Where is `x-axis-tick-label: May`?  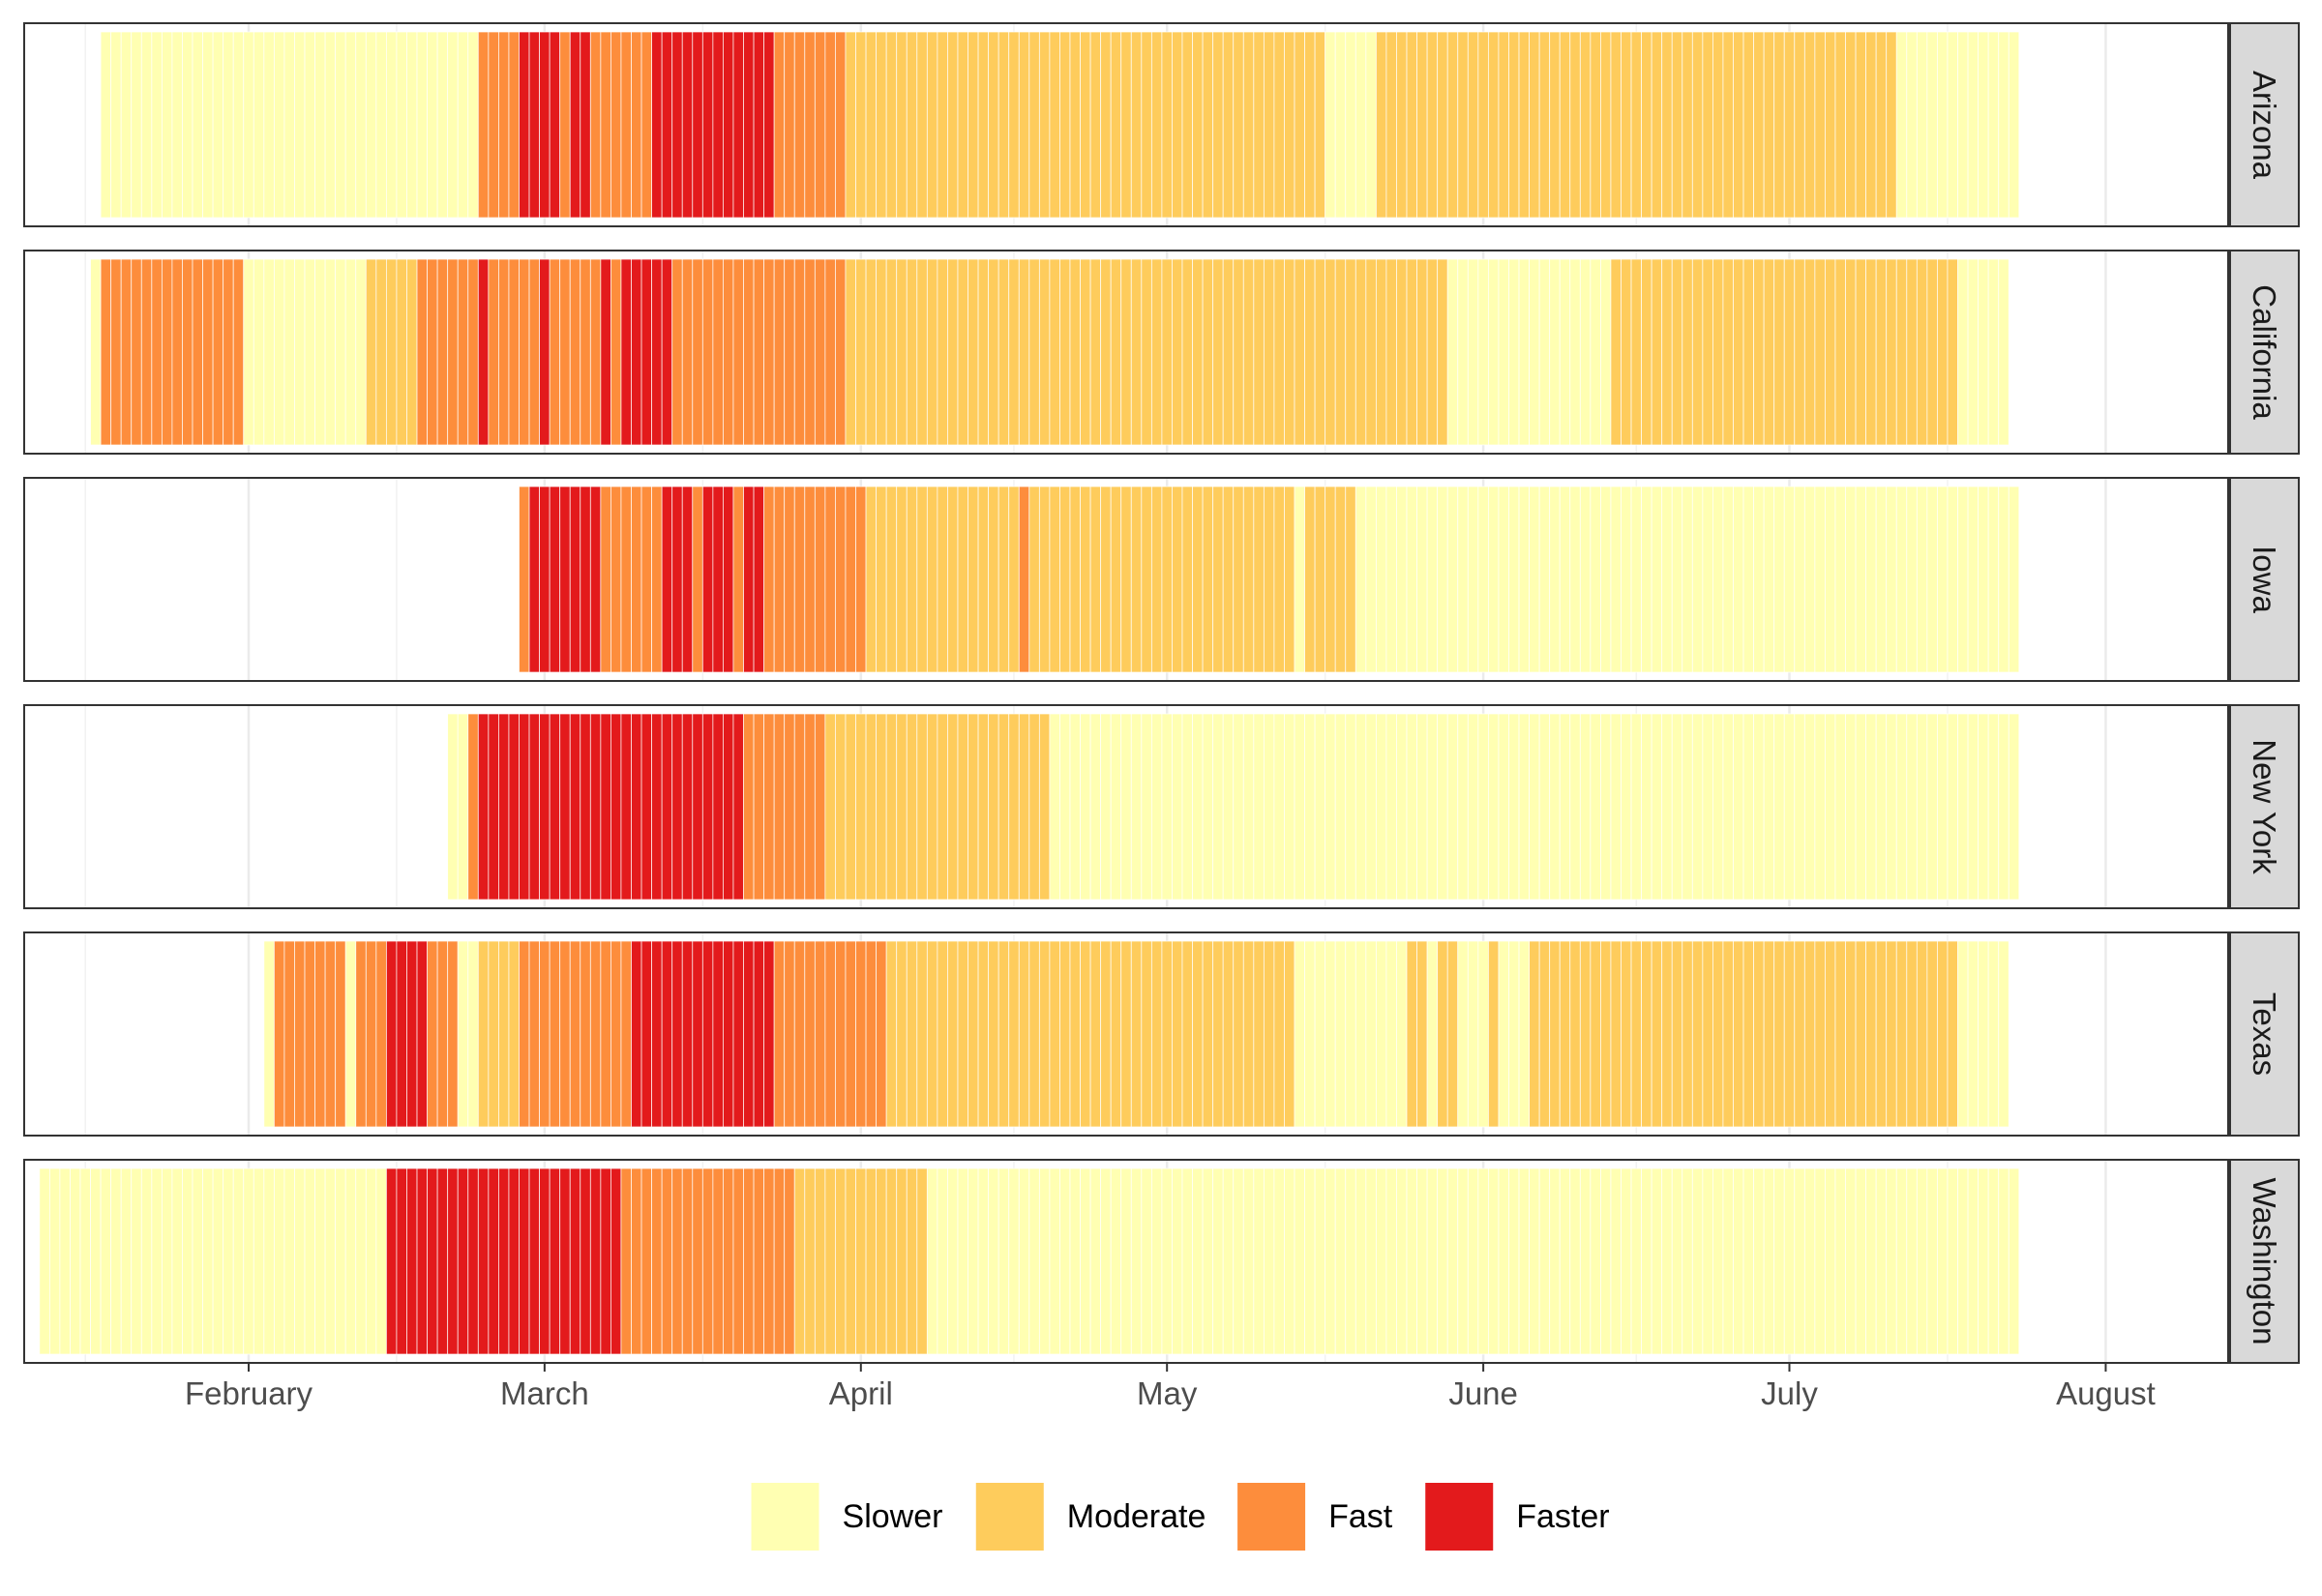 x-axis-tick-label: May is located at coordinates (1167, 1393).